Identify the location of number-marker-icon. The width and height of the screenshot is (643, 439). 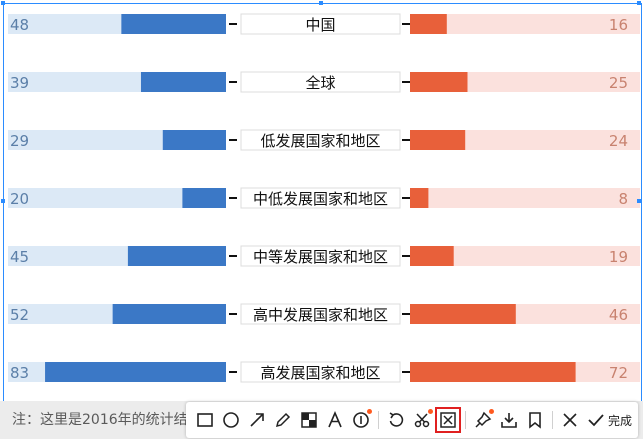
(361, 420).